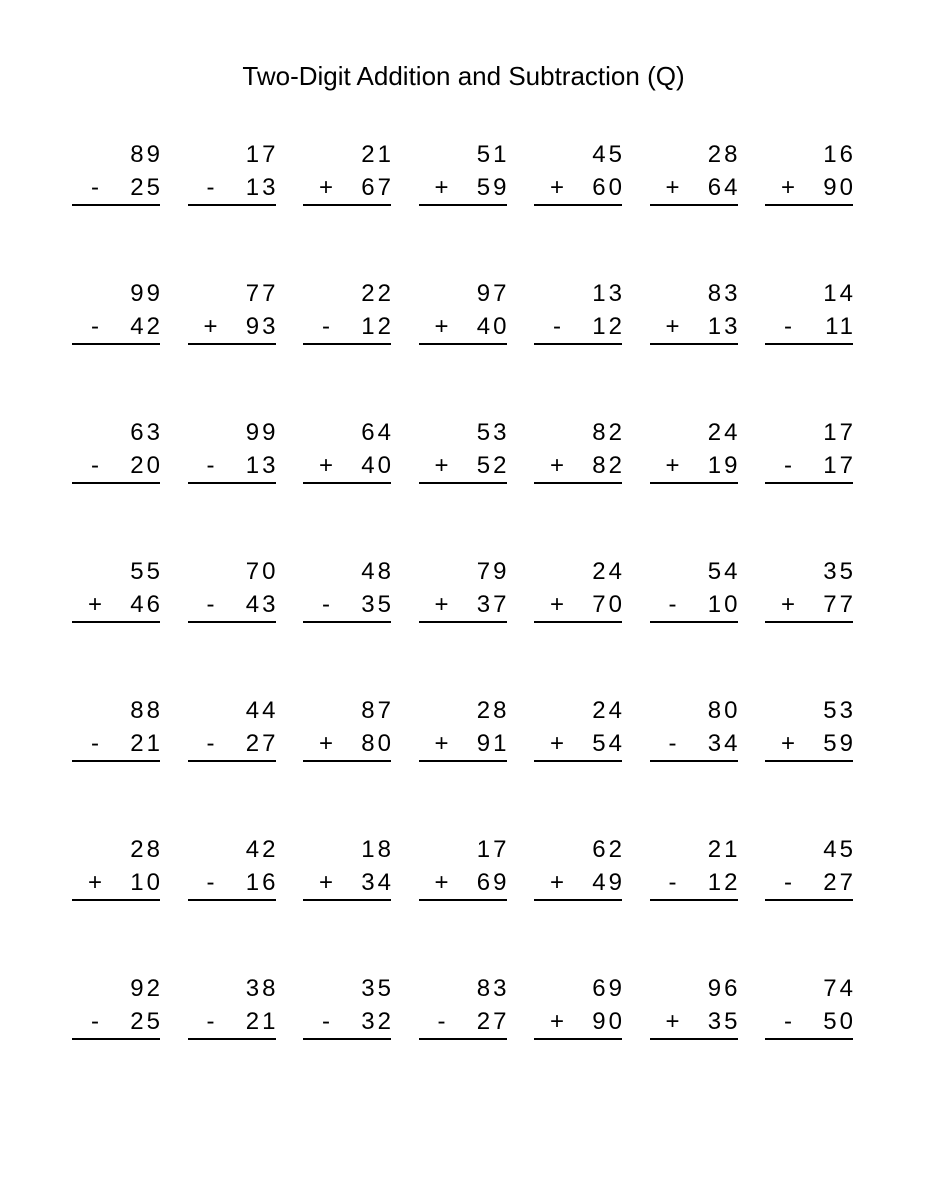 The height and width of the screenshot is (1200, 927). I want to click on problem-top-line: 92, so click(116, 988).